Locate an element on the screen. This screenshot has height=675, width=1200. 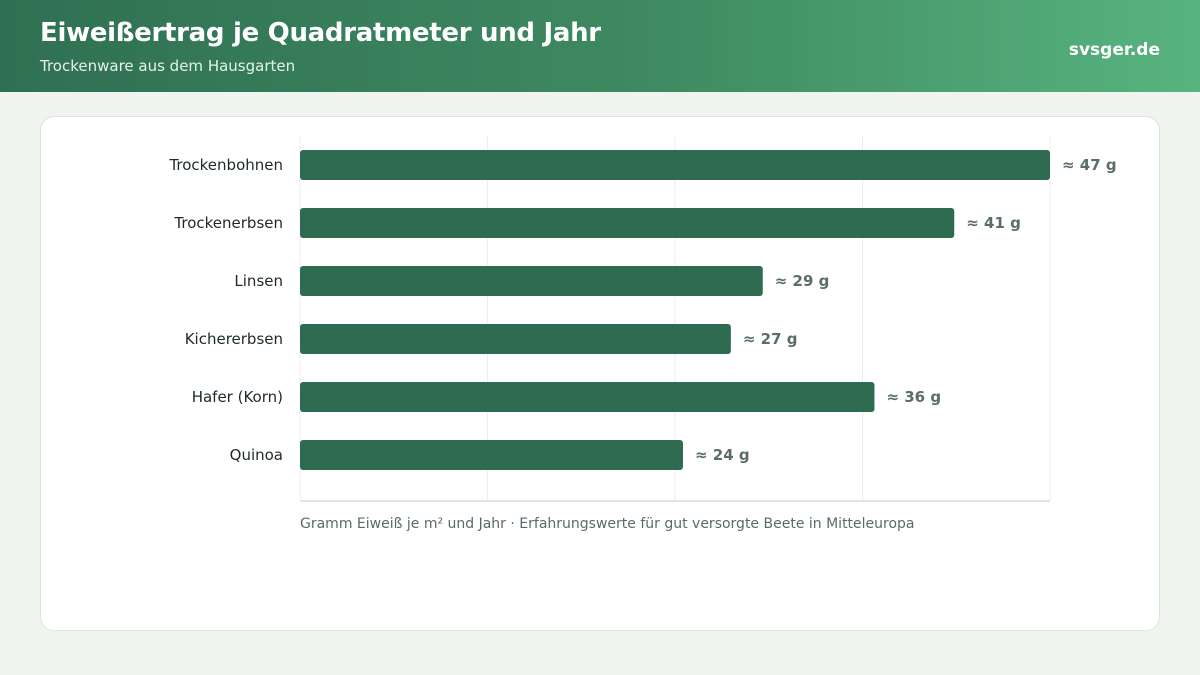
brand-label: svsger.de is located at coordinates (1114, 50).